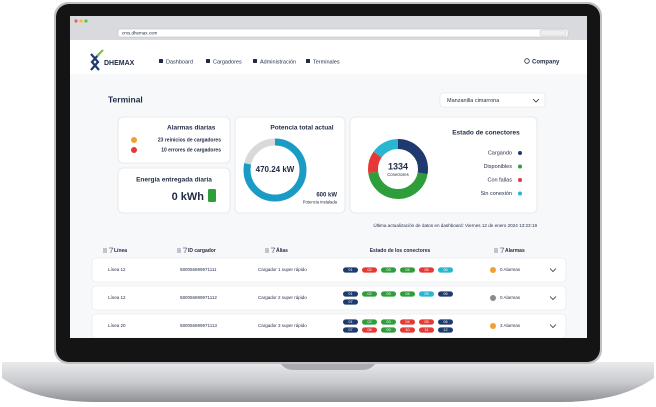 Image resolution: width=656 pixels, height=407 pixels. What do you see at coordinates (498, 167) in the screenshot?
I see `legend-label: Disponibles` at bounding box center [498, 167].